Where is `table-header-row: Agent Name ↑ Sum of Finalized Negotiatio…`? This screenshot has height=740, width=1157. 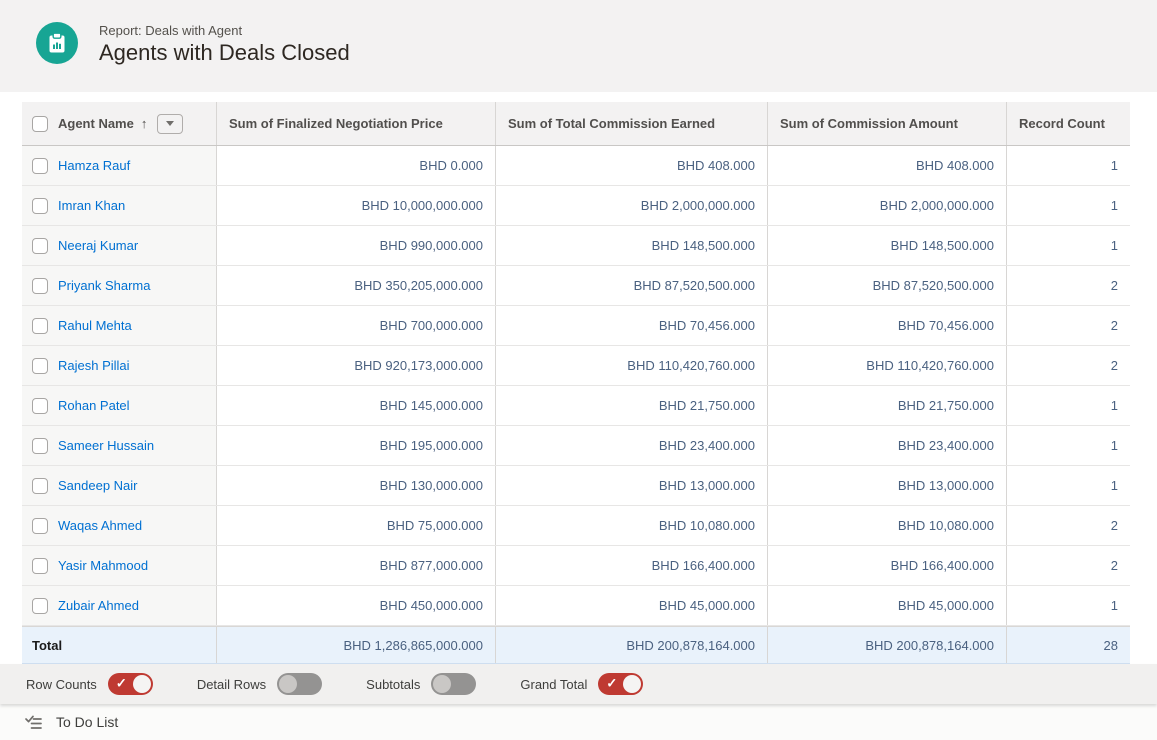
table-header-row: Agent Name ↑ Sum of Finalized Negotiatio… is located at coordinates (576, 124).